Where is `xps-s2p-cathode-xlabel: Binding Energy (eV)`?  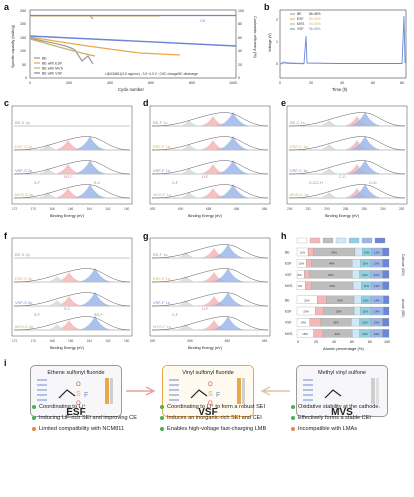
xps-s2p-cathode-xlabel: Binding Energy (eV) is located at coordinates (67, 348).